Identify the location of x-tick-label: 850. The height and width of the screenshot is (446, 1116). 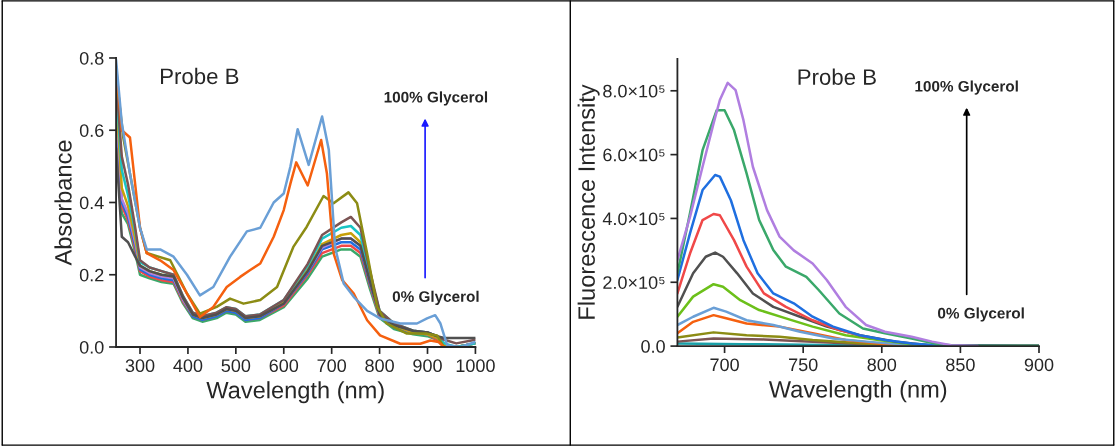
(960, 365).